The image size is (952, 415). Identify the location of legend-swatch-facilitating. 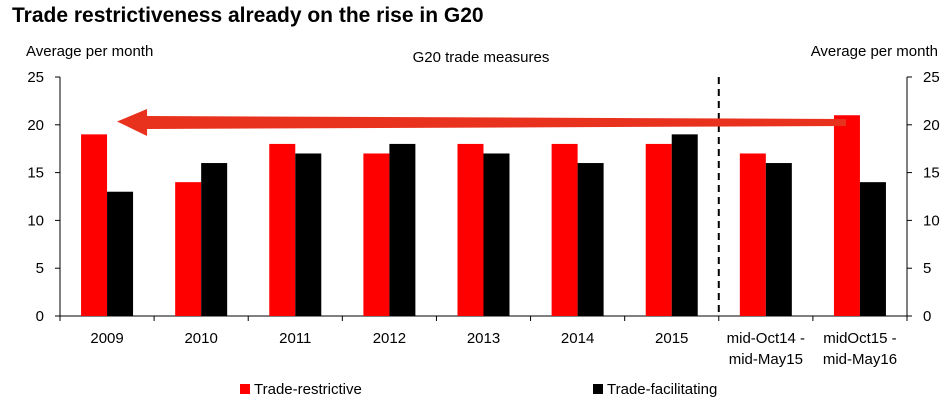
(598, 389).